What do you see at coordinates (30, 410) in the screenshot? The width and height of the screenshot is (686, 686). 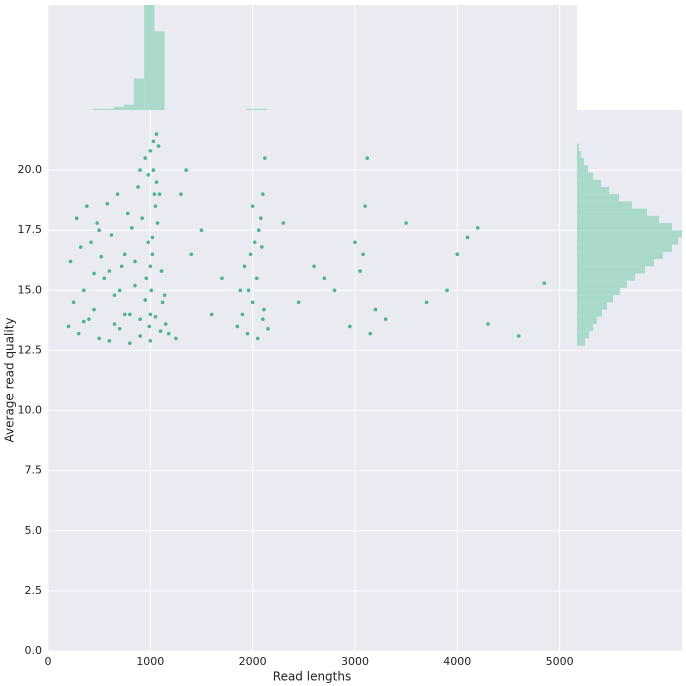 I see `y-tick-label: 10.0` at bounding box center [30, 410].